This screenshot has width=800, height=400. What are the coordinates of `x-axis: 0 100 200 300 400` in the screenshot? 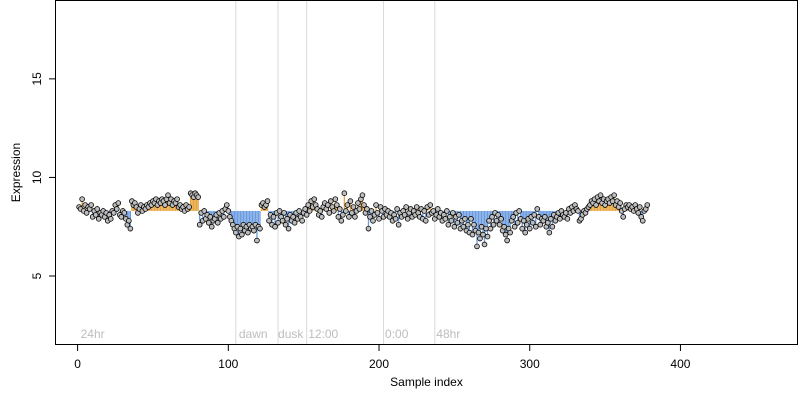 It's located at (382, 358).